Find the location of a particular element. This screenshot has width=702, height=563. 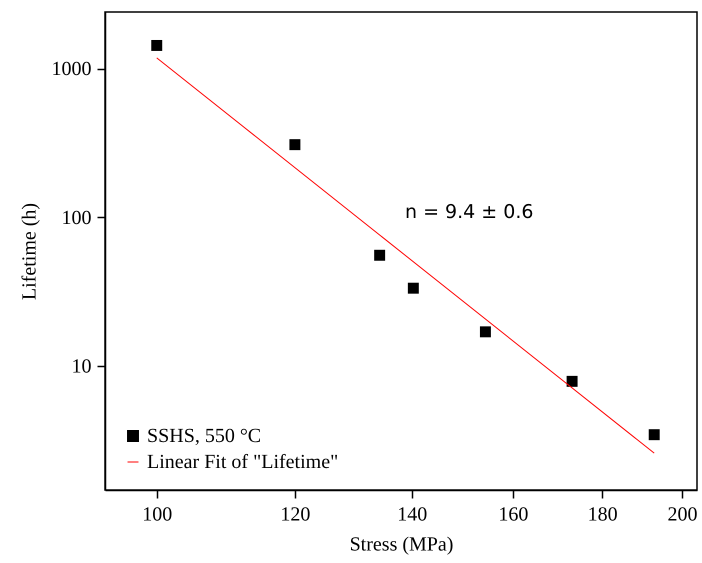

x-tick-label: 140 is located at coordinates (412, 515).